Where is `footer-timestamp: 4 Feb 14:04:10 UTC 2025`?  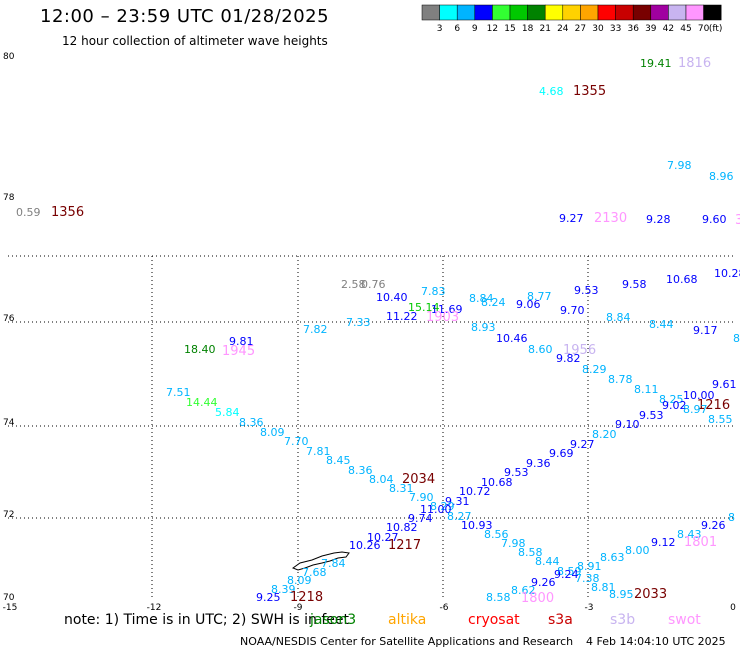
footer-timestamp: 4 Feb 14:04:10 UTC 2025 is located at coordinates (656, 641).